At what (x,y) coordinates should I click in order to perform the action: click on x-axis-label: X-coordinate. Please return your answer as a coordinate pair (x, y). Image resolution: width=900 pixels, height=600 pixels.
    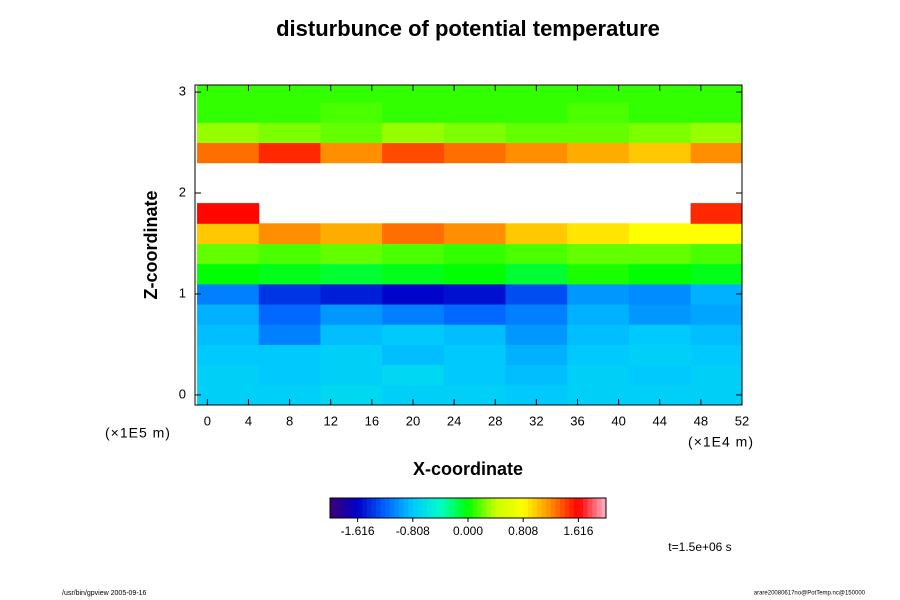
    Looking at the image, I should click on (468, 469).